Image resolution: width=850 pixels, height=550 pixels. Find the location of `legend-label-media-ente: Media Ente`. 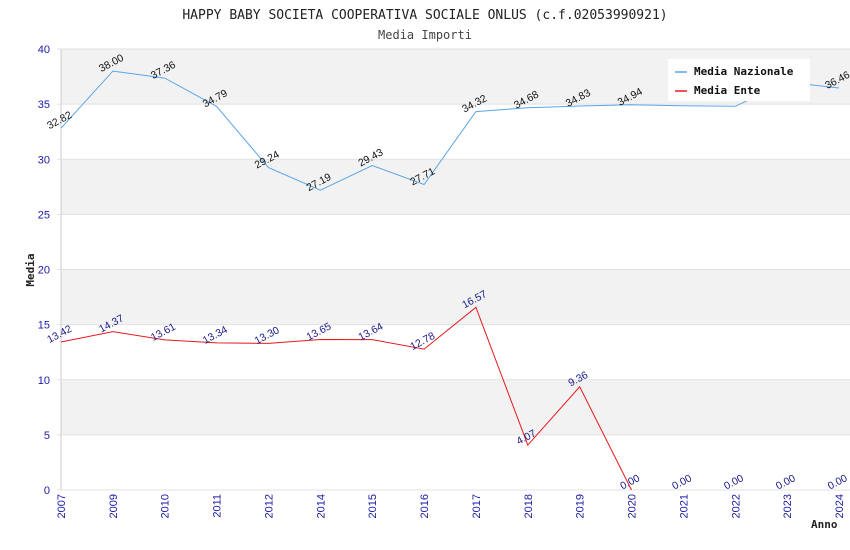

legend-label-media-ente: Media Ente is located at coordinates (727, 90).